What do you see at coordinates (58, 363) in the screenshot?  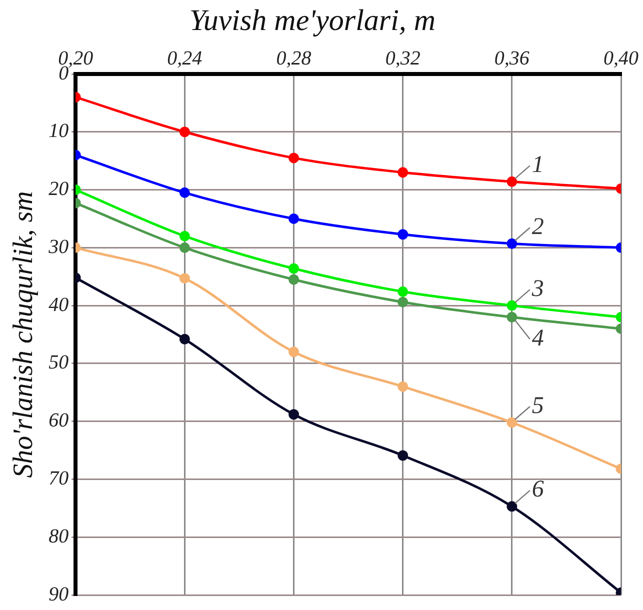 I see `y-tick-label: 50` at bounding box center [58, 363].